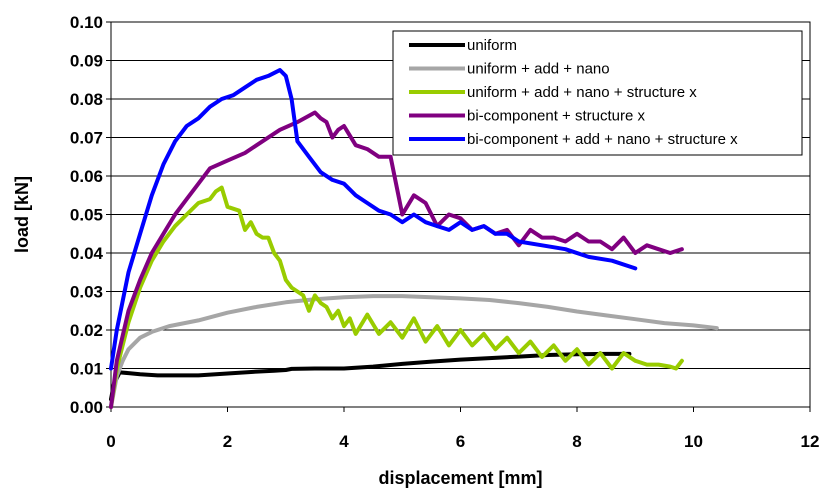 The image size is (826, 494). I want to click on x-tick-label: 10, so click(693, 441).